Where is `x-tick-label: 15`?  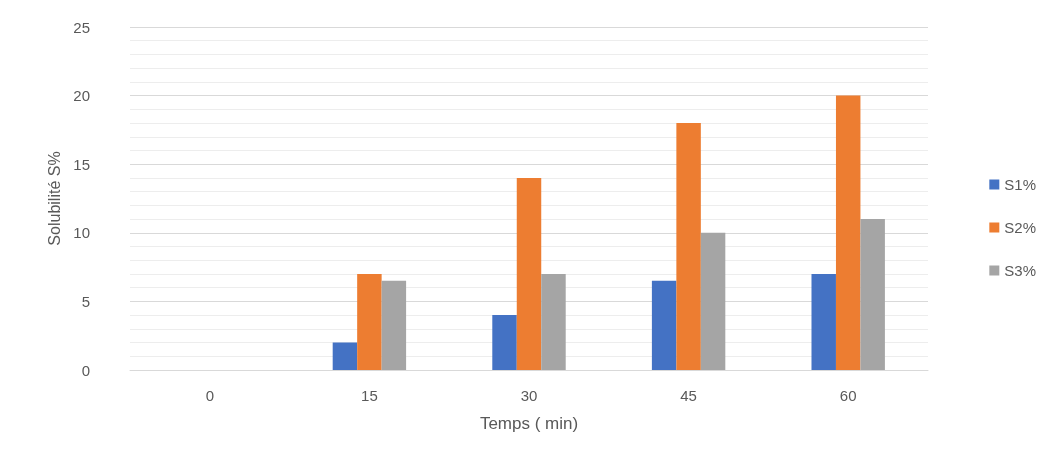 x-tick-label: 15 is located at coordinates (369, 395).